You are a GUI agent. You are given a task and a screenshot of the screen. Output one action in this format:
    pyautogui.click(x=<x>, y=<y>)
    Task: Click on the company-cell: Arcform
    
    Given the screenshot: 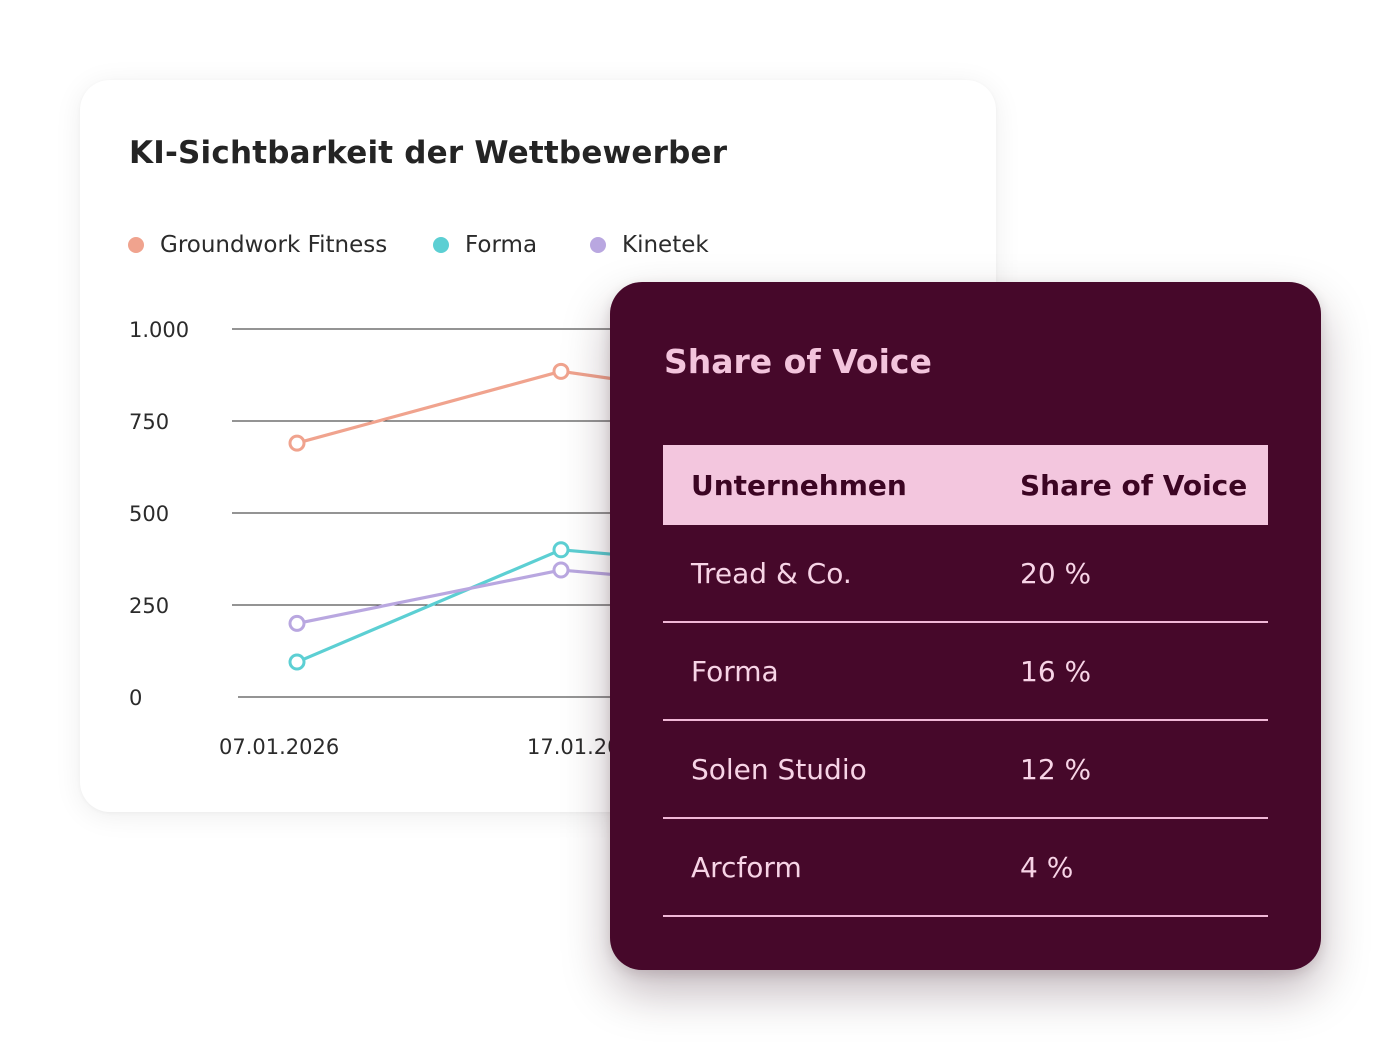 What is the action you would take?
    pyautogui.click(x=746, y=867)
    